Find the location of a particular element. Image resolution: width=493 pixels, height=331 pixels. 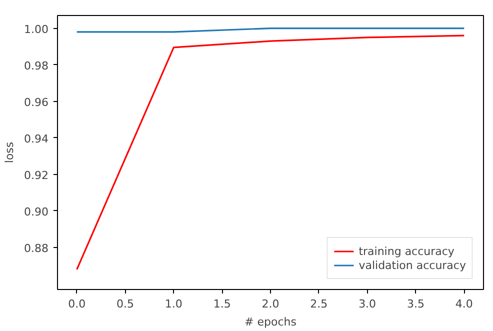

y-tick-label: 1.00 is located at coordinates (36, 29).